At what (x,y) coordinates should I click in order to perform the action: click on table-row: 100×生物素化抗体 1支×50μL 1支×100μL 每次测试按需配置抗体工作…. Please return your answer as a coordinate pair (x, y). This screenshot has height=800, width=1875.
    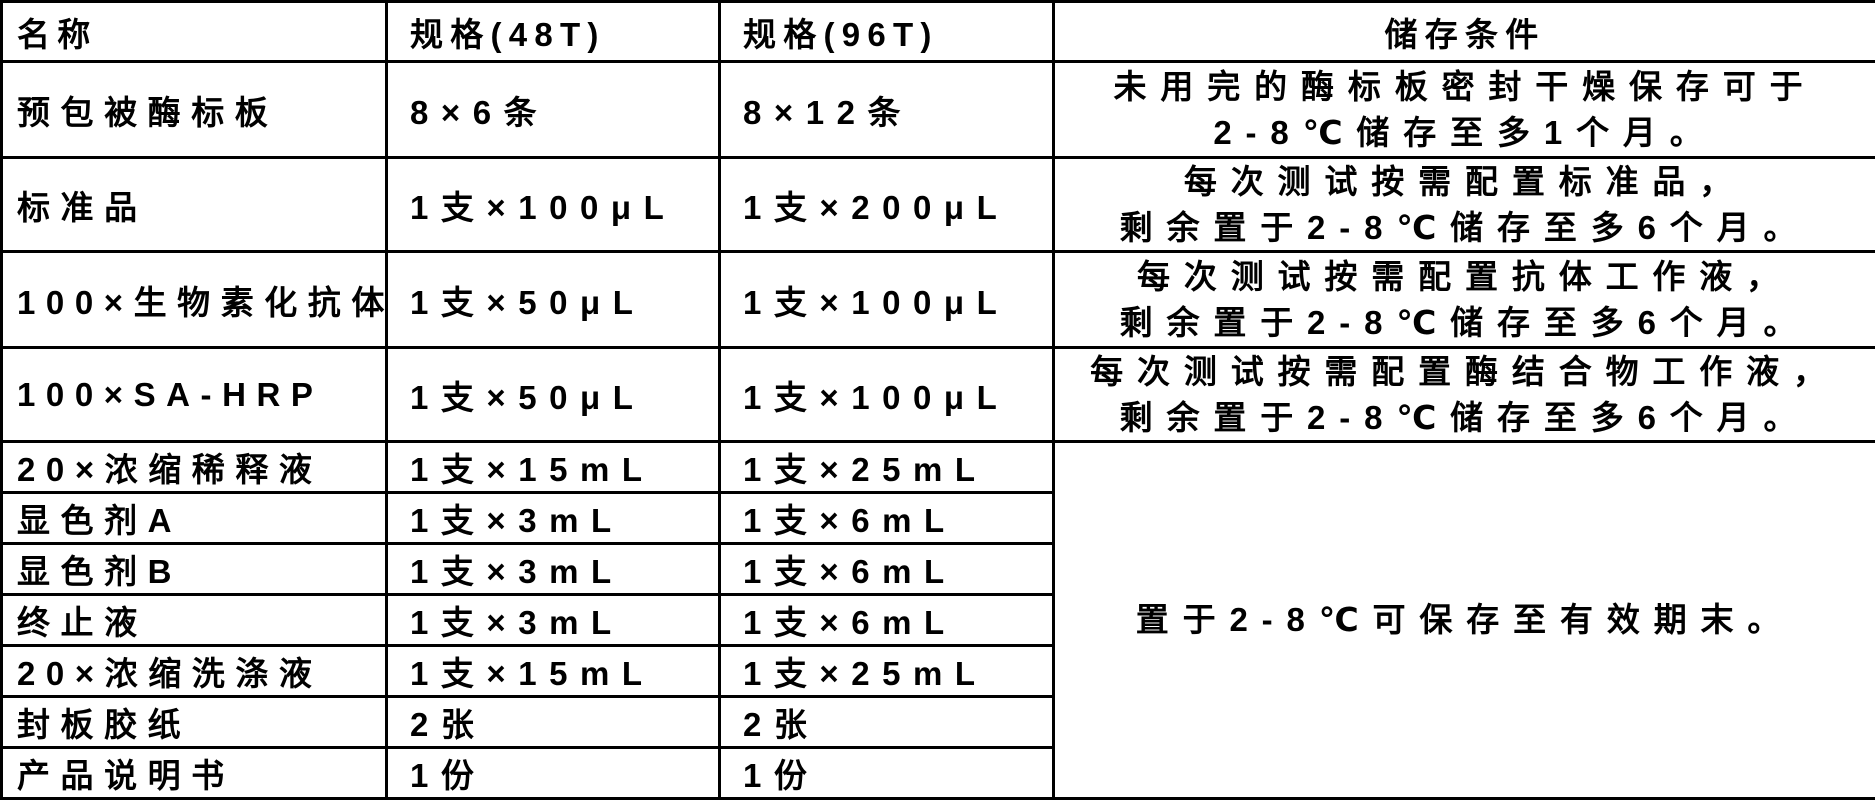
    Looking at the image, I should click on (938, 300).